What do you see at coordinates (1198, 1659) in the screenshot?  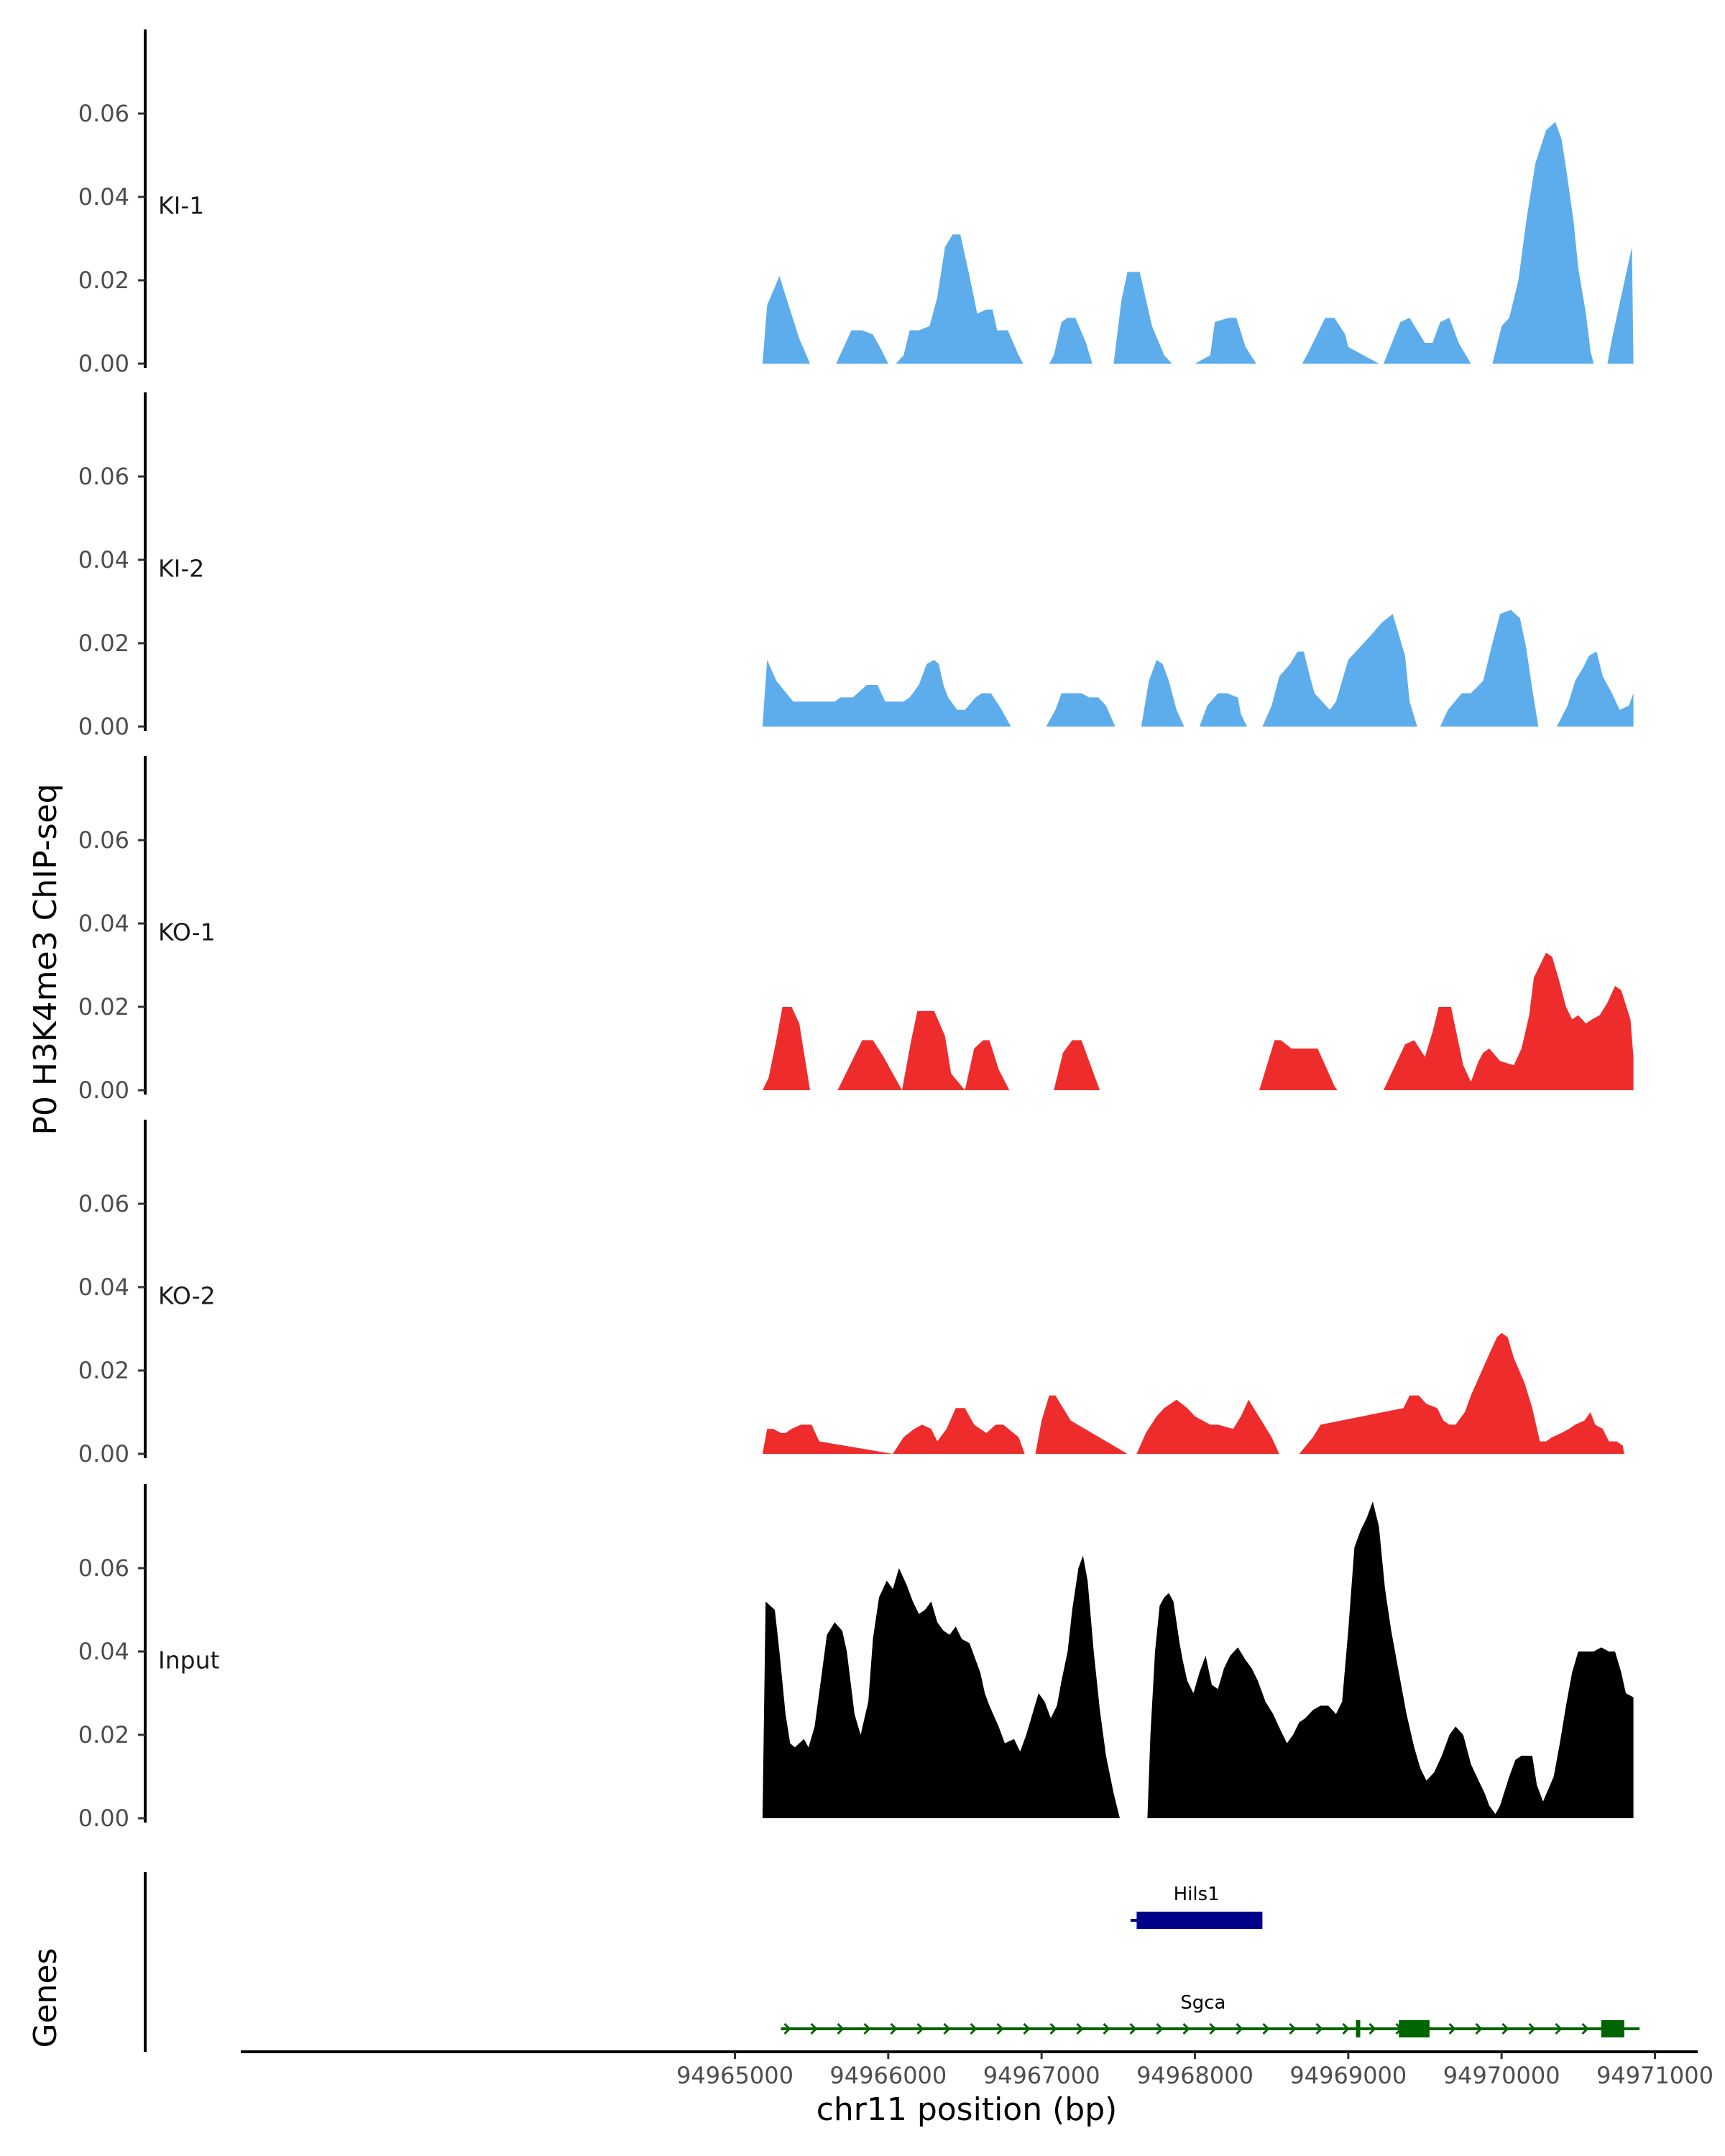 I see `signal-area-input` at bounding box center [1198, 1659].